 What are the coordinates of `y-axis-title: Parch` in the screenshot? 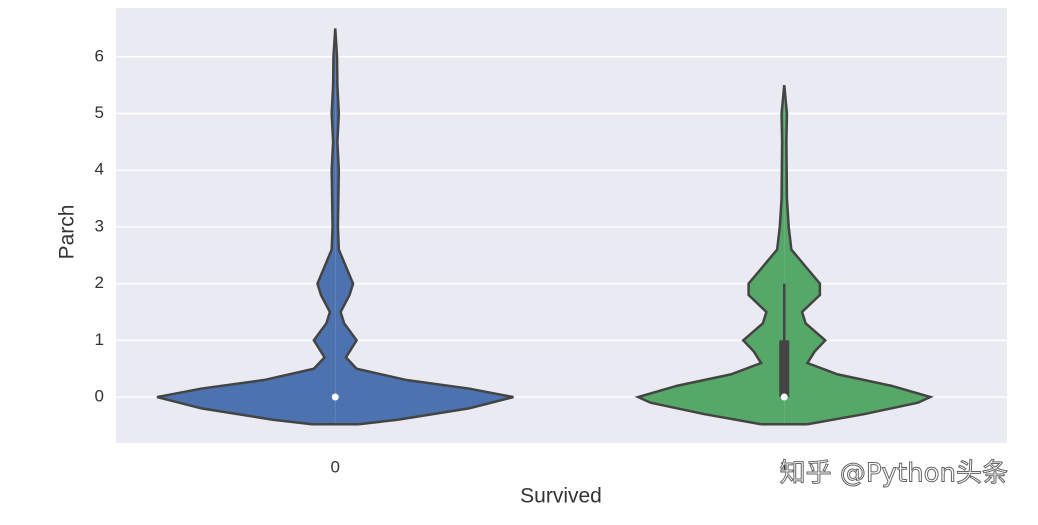 It's located at (67, 232).